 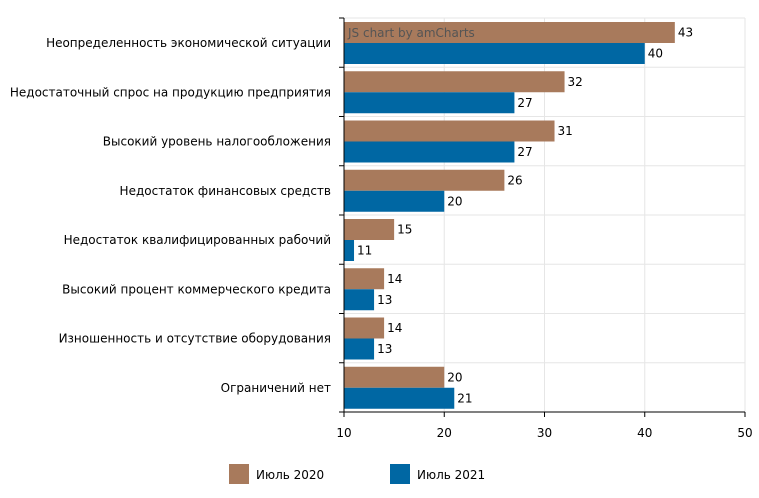 I want to click on data-label: 11, so click(x=364, y=251).